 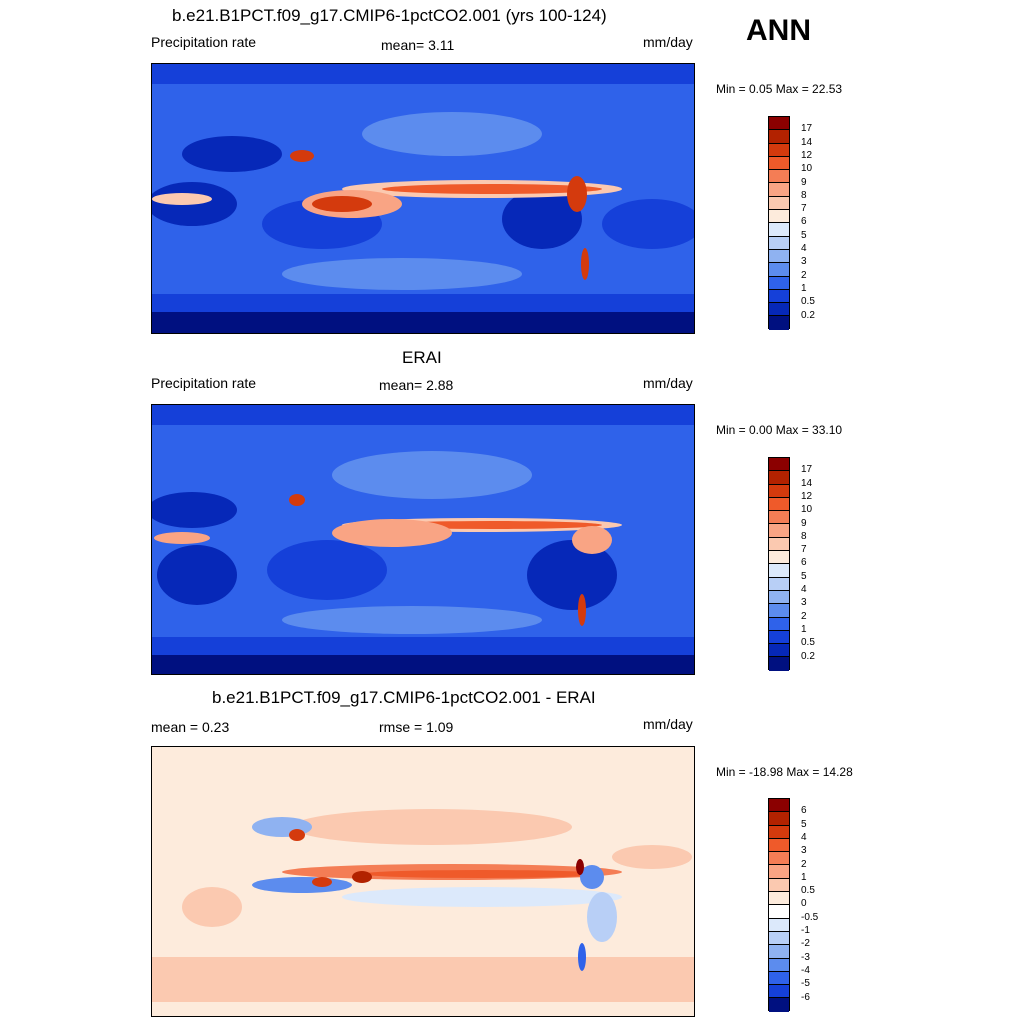 I want to click on season-label: ANN, so click(x=778, y=30).